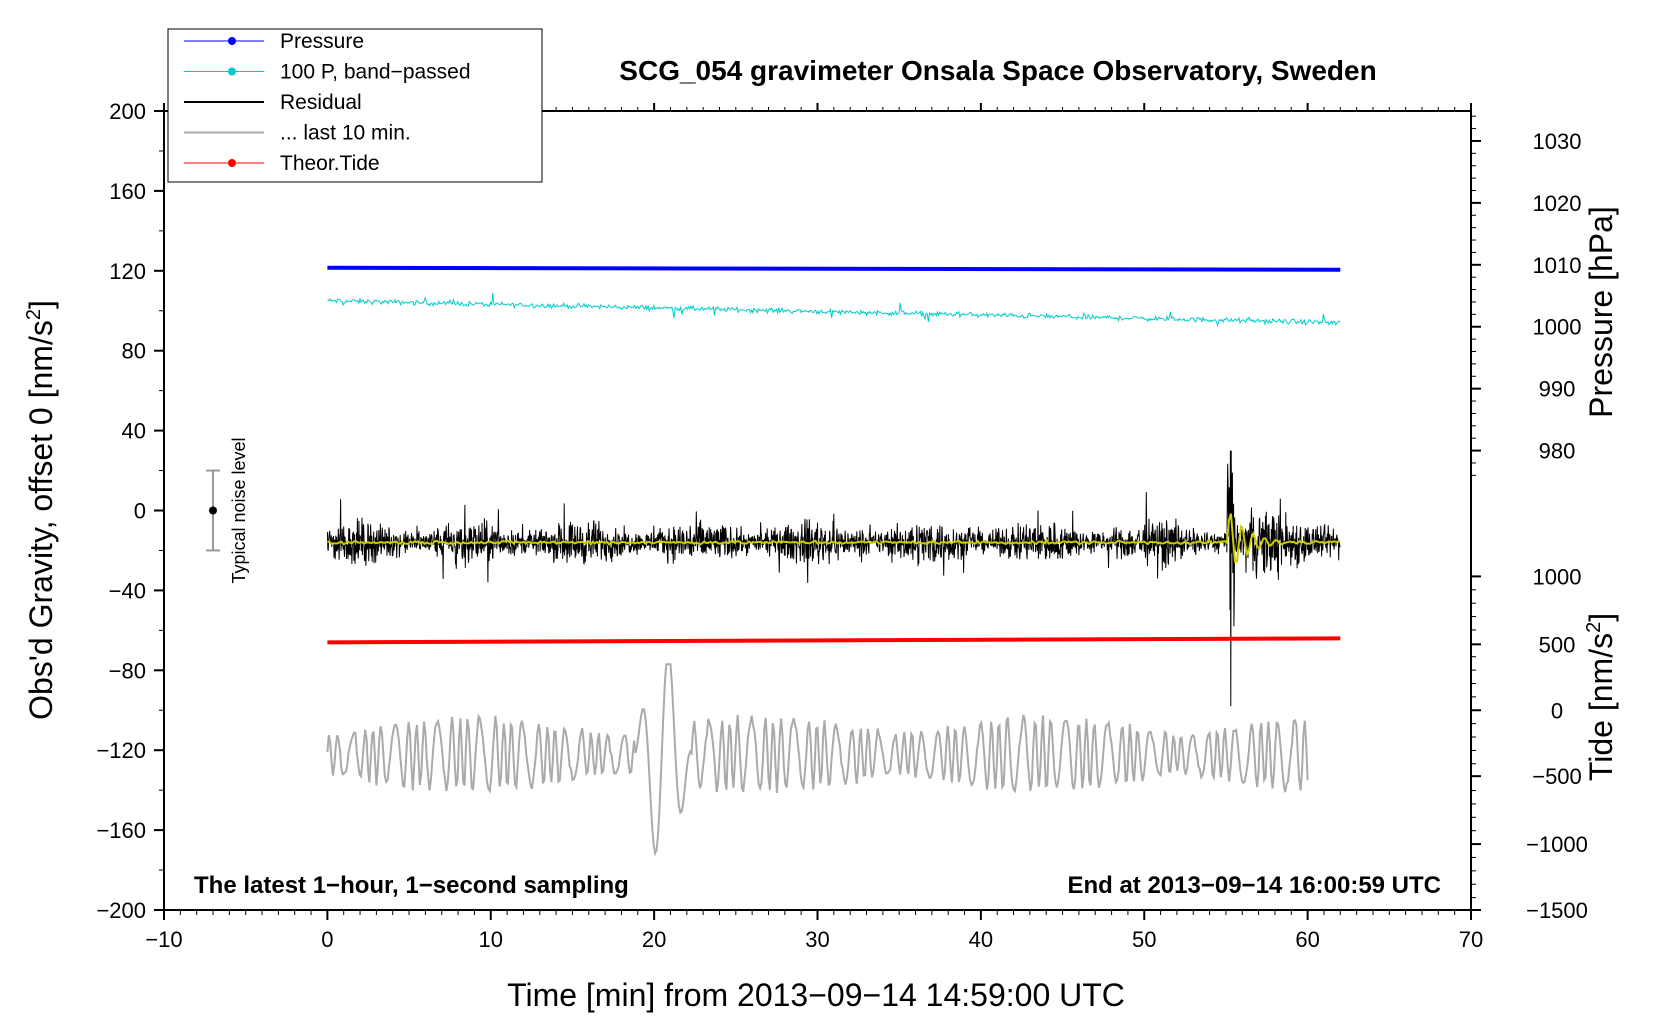  I want to click on legend-label: ... last 10 min., so click(345, 133).